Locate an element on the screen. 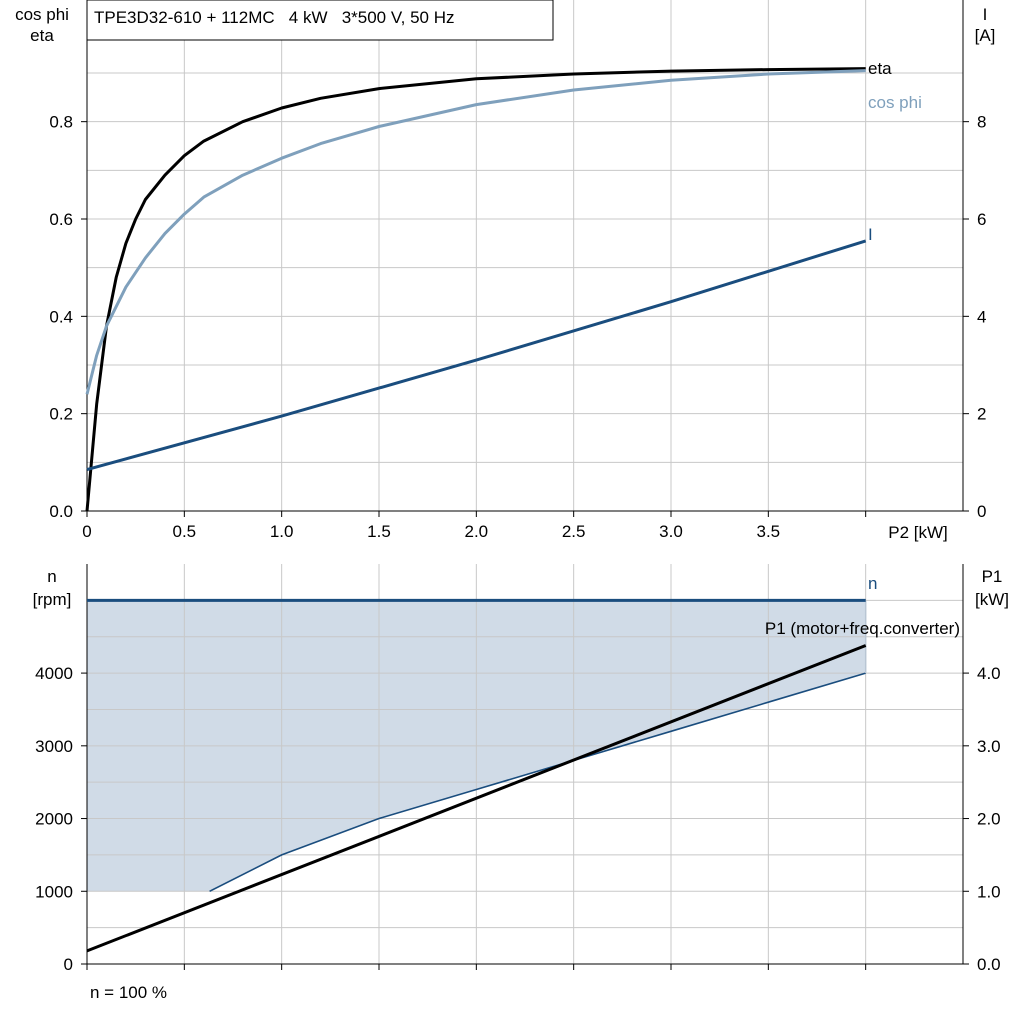 The height and width of the screenshot is (1029, 1024). y-right-tick-label: 0.0 is located at coordinates (989, 964).